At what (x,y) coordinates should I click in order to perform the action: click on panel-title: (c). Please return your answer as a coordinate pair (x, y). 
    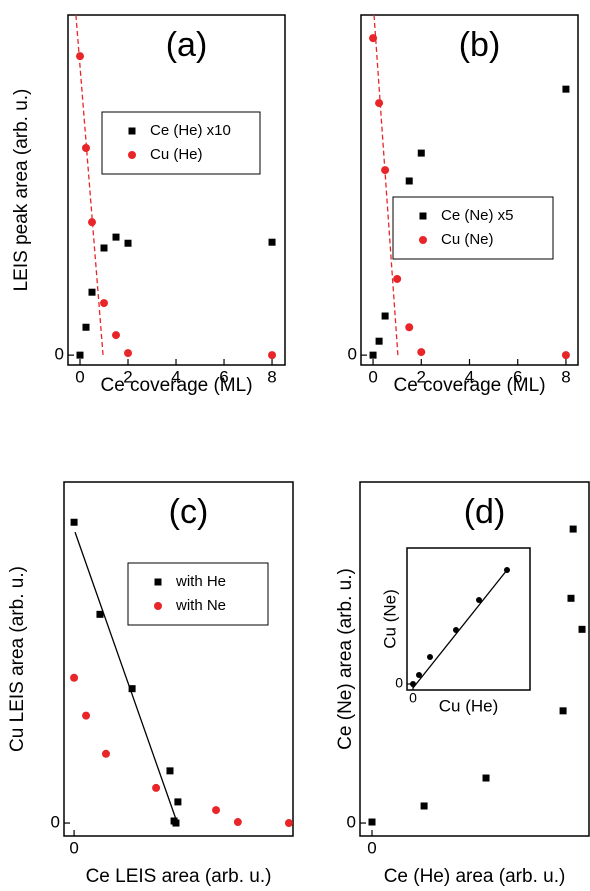
    Looking at the image, I should click on (189, 512).